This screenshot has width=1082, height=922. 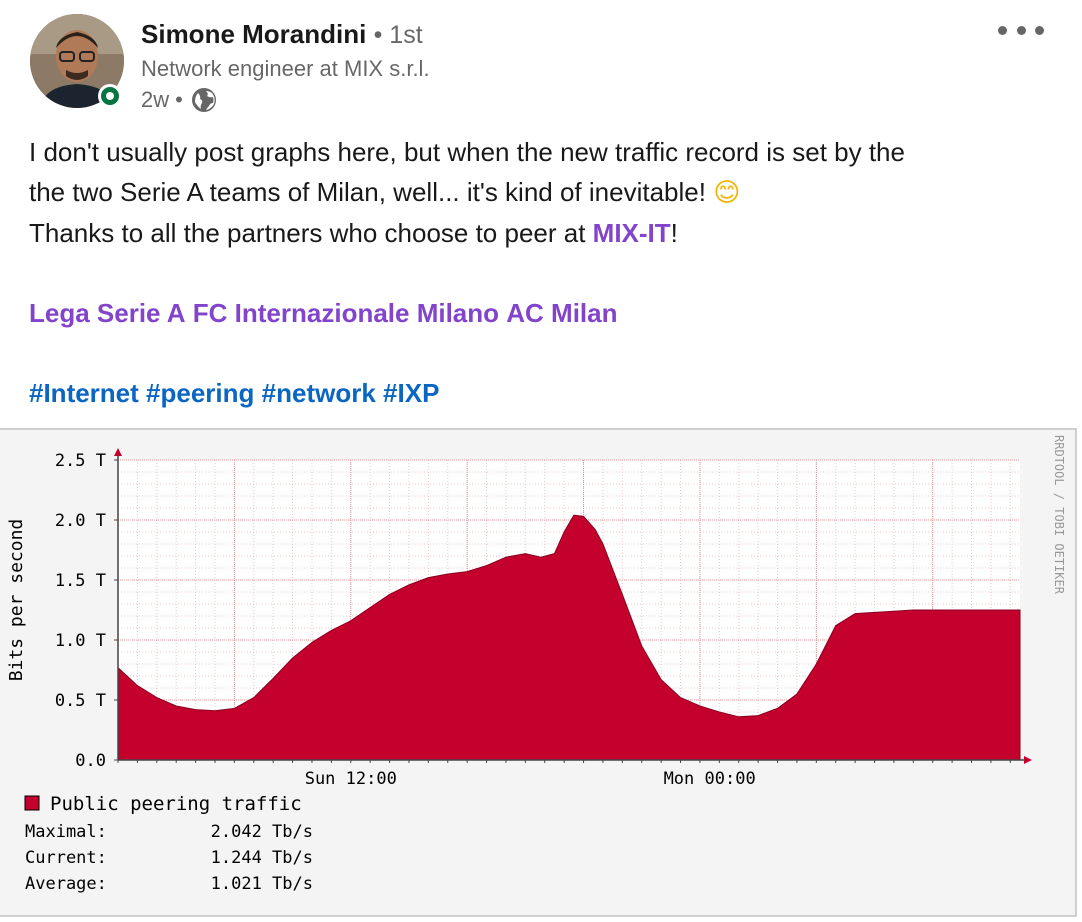 What do you see at coordinates (710, 779) in the screenshot?
I see `x-tick-label: Mon 00:00` at bounding box center [710, 779].